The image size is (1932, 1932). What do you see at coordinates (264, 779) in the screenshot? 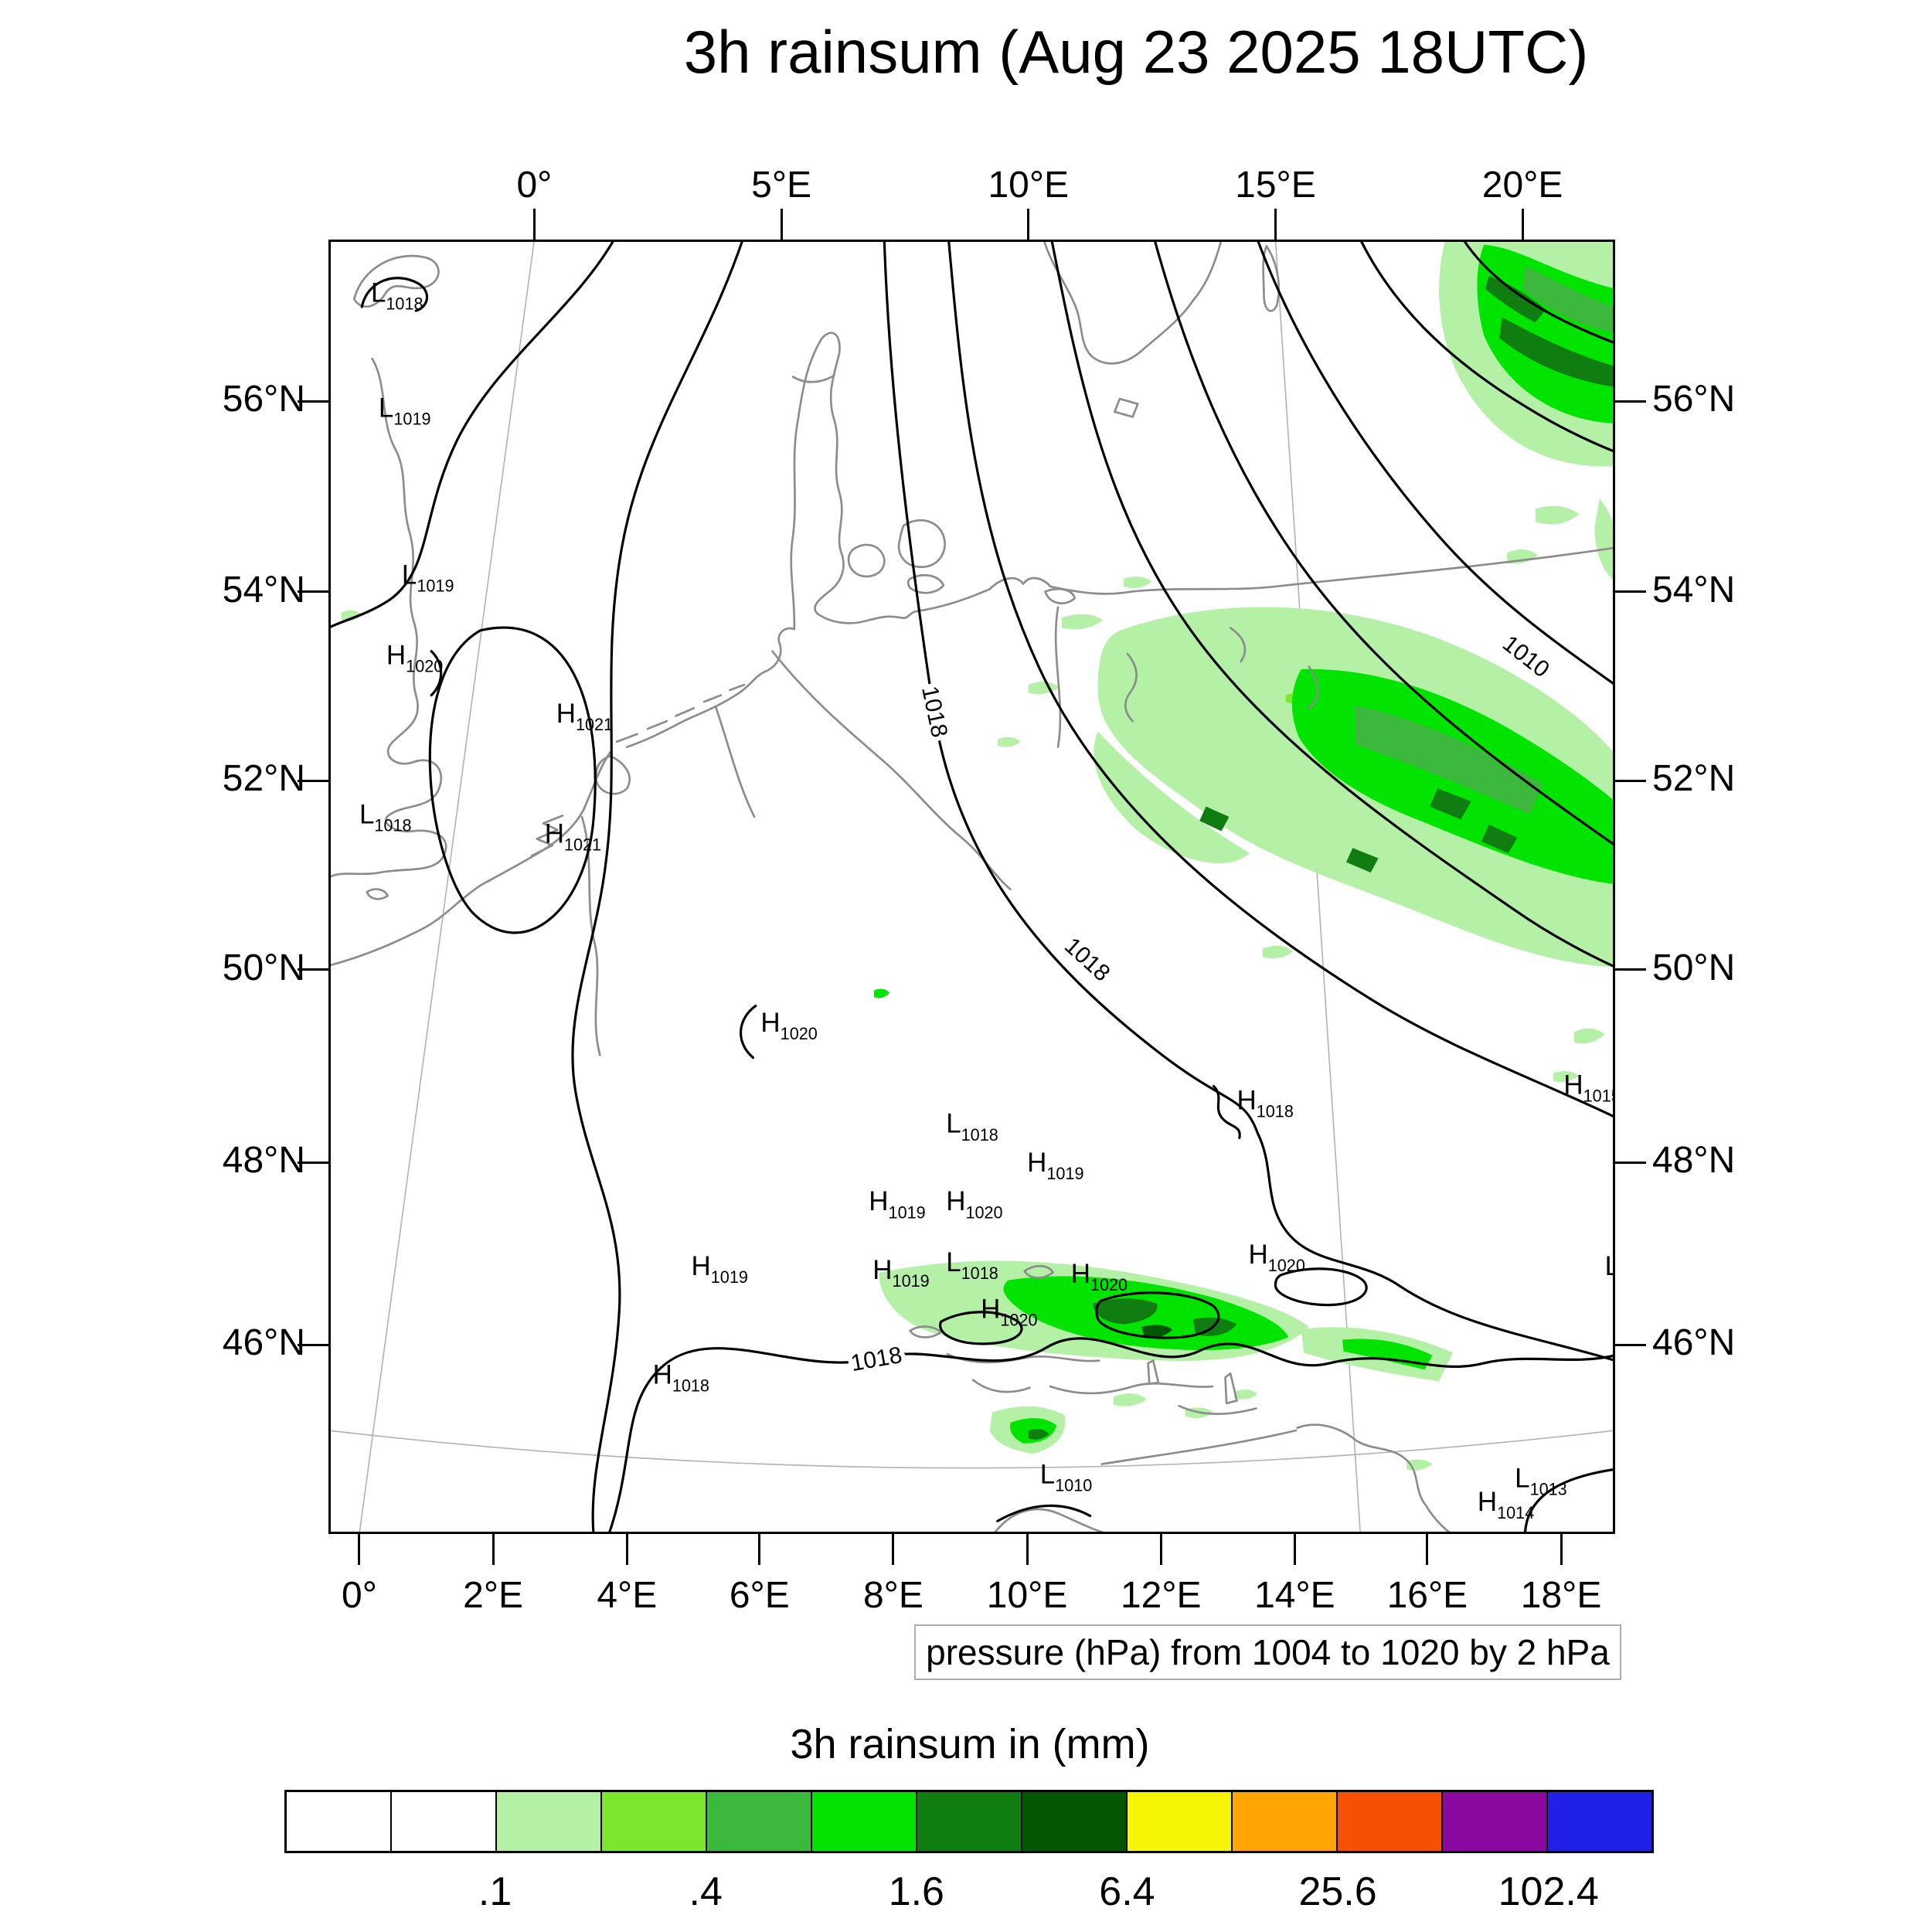
I see `axis-label-left: 52°N` at bounding box center [264, 779].